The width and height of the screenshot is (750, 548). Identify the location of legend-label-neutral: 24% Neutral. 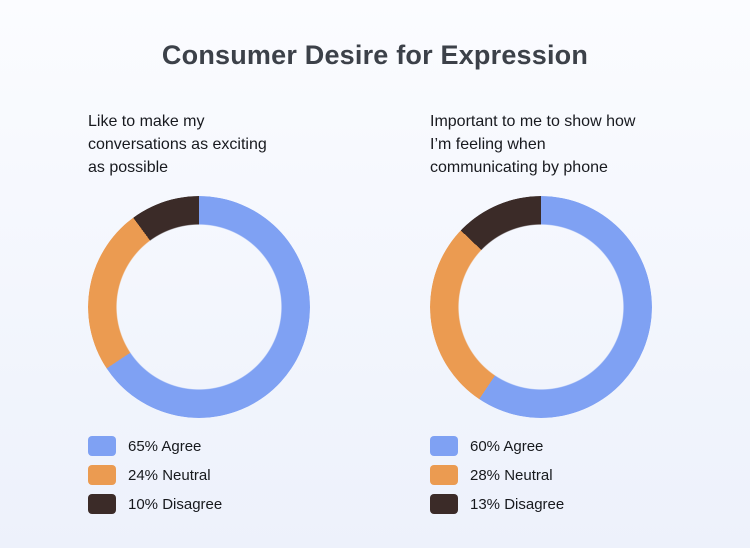
(169, 475).